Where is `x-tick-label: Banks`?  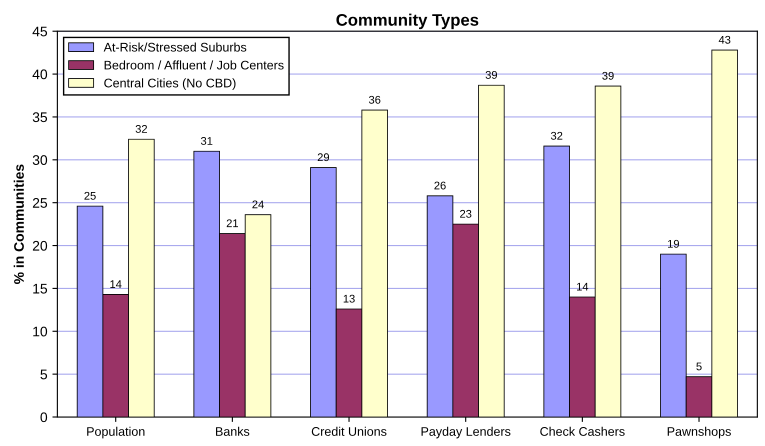
x-tick-label: Banks is located at coordinates (233, 431).